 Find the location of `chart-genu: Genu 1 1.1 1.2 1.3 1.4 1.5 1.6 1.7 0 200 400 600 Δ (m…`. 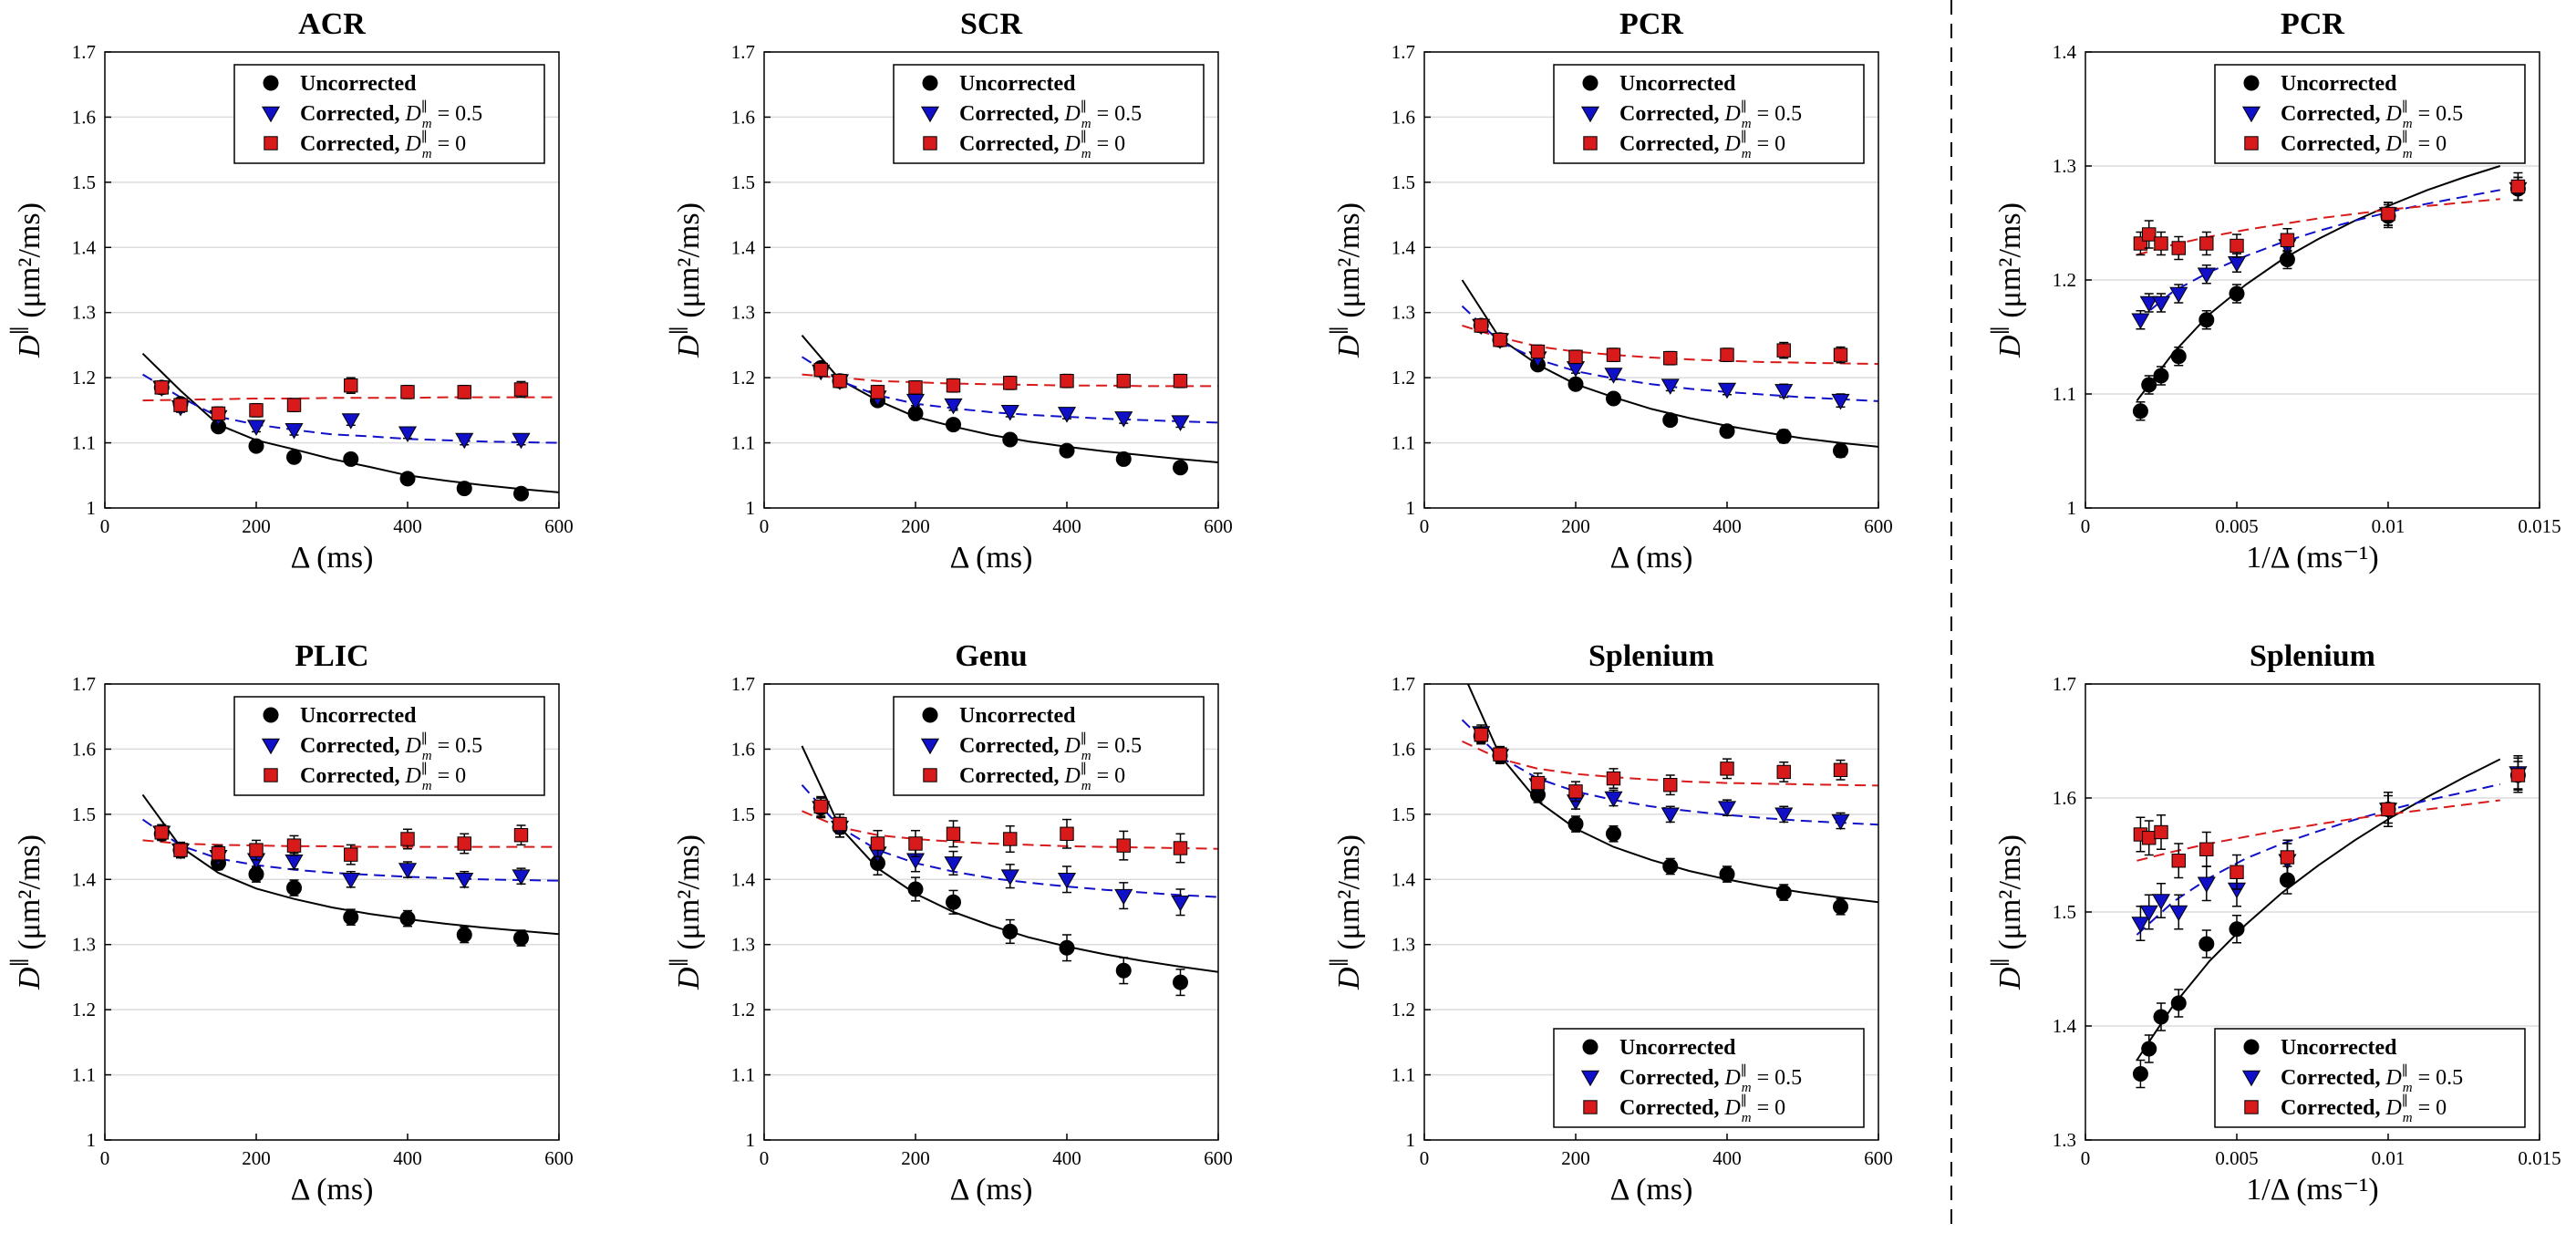

chart-genu: Genu 1 1.1 1.2 1.3 1.4 1.5 1.6 1.7 0 200 400 600 Δ (m… is located at coordinates (950, 923).